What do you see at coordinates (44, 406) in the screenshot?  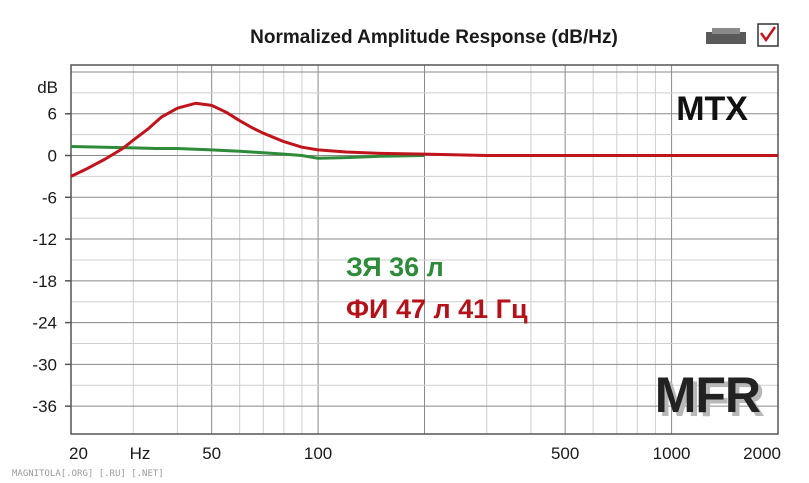 I see `y-tick-label: -36` at bounding box center [44, 406].